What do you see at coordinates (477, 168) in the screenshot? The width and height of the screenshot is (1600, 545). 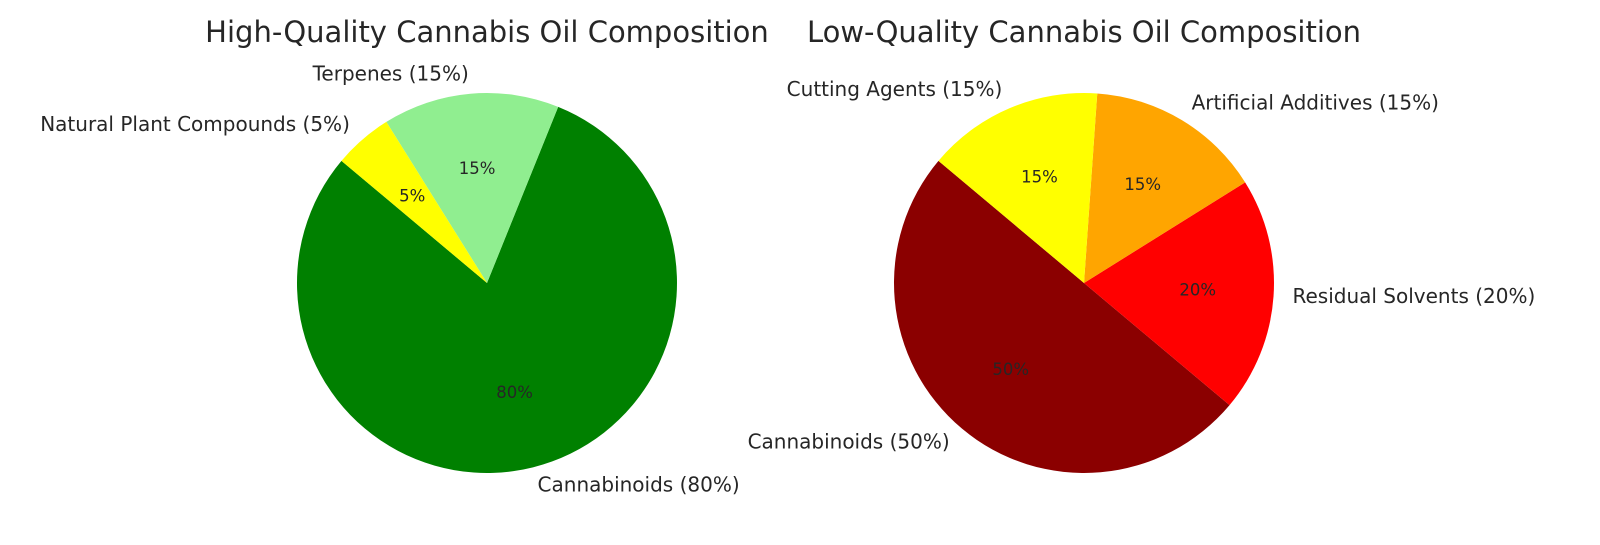 I see `high-quality-pct-label-terpenes: 15%` at bounding box center [477, 168].